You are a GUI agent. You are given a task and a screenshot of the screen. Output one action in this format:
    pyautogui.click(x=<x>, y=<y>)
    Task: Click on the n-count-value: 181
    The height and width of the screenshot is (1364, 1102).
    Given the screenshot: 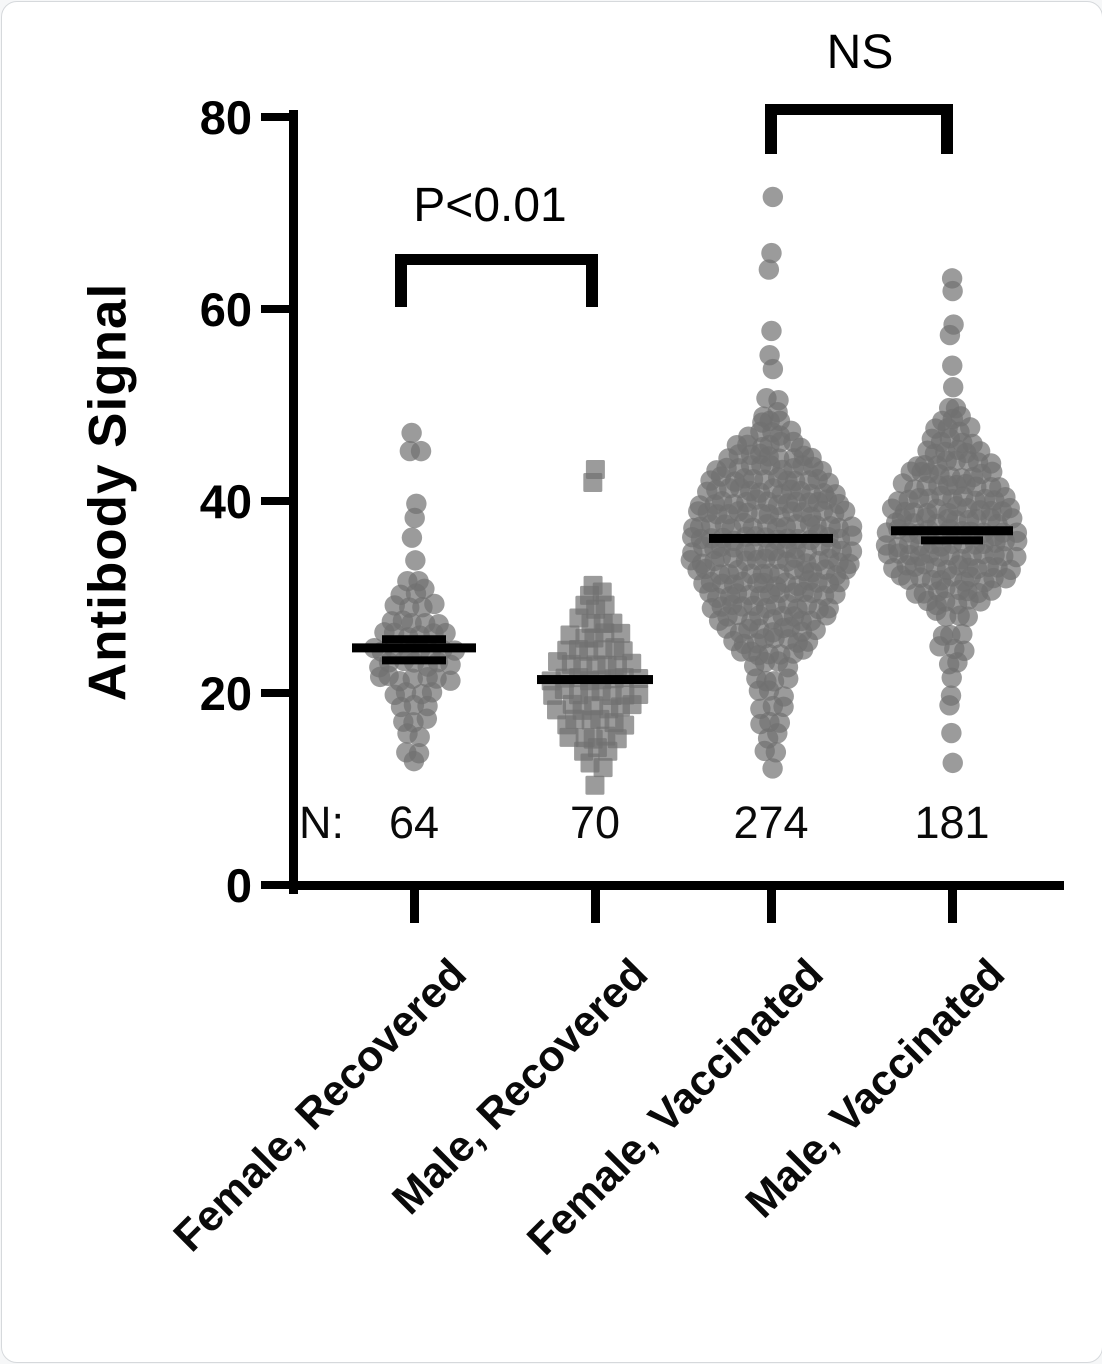 What is the action you would take?
    pyautogui.click(x=952, y=822)
    